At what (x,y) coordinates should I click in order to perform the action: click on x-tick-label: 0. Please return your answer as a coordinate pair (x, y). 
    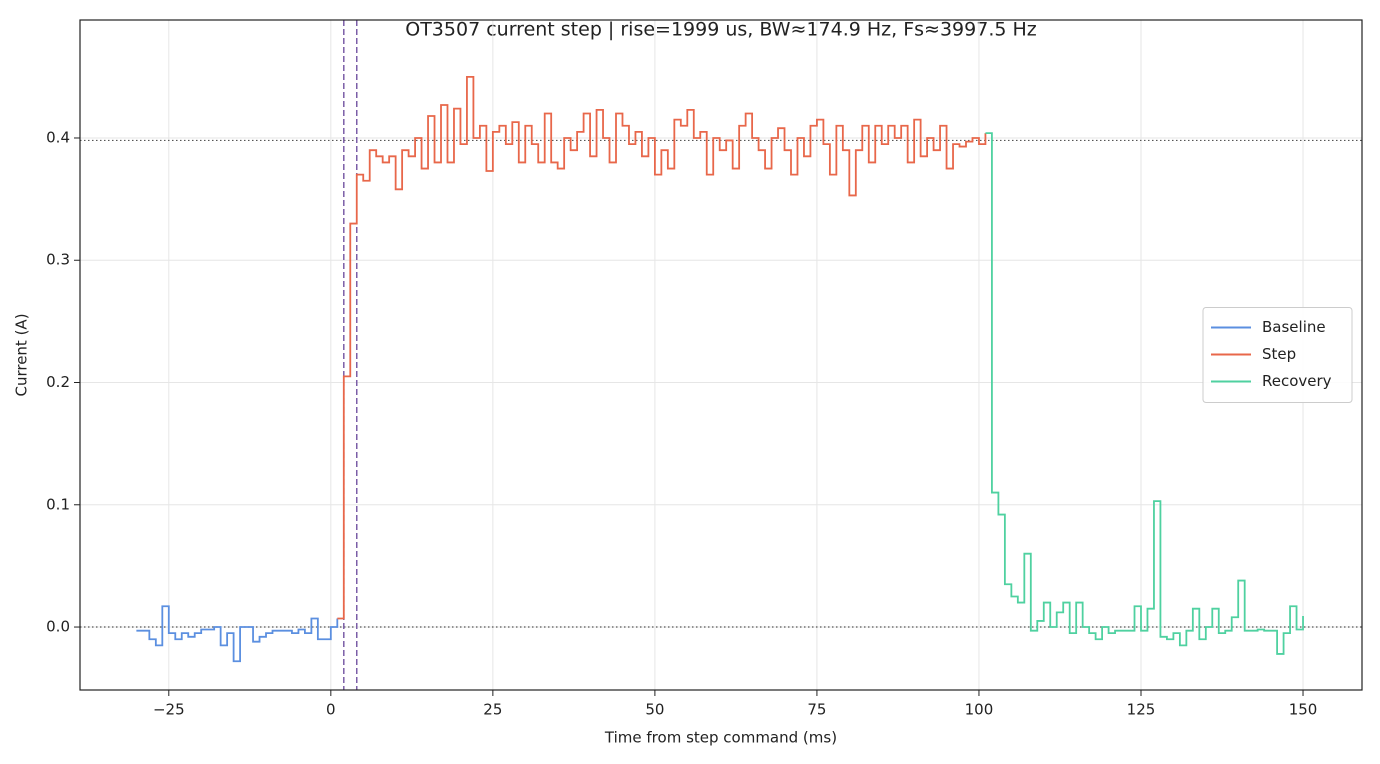
    Looking at the image, I should click on (331, 710).